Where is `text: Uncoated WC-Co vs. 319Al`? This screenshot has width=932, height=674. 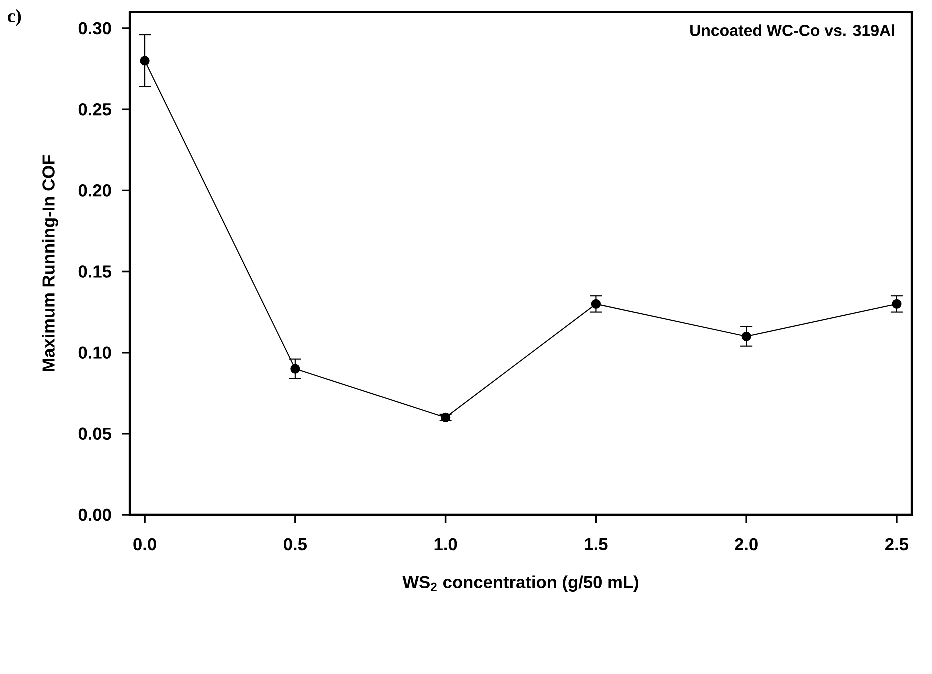
text: Uncoated WC-Co vs. 319Al is located at coordinates (792, 30).